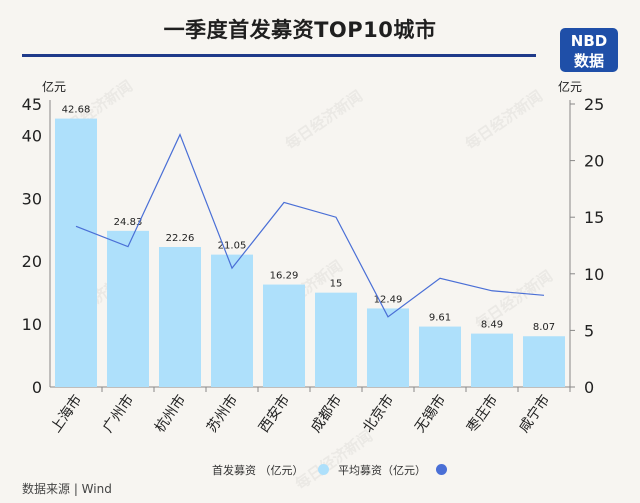 This screenshot has height=503, width=640. What do you see at coordinates (594, 104) in the screenshot?
I see `right-tick-label: 25` at bounding box center [594, 104].